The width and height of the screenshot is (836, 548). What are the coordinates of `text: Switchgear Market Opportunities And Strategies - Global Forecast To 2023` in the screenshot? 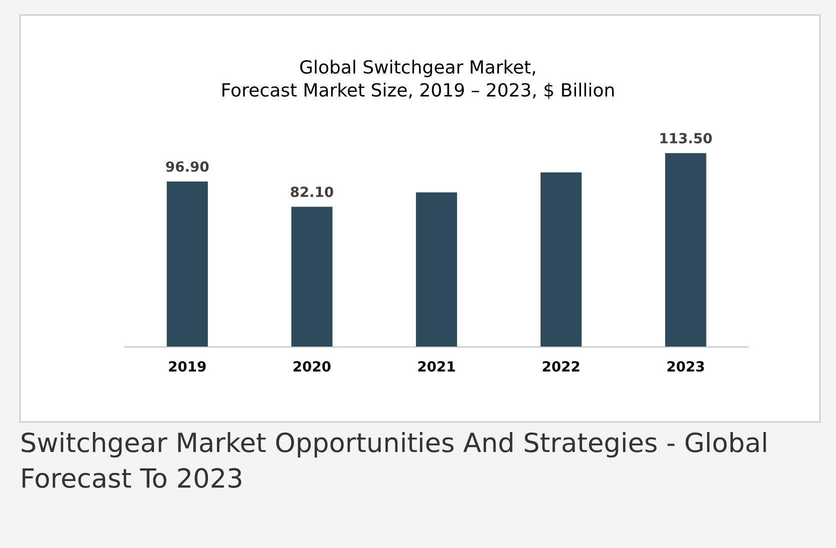 It's located at (394, 460).